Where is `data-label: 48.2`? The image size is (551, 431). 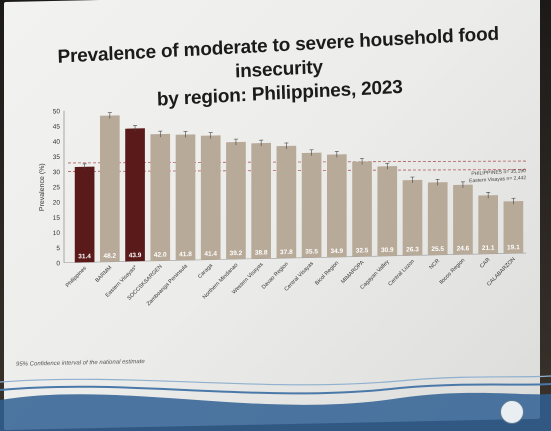
data-label: 48.2 is located at coordinates (110, 256).